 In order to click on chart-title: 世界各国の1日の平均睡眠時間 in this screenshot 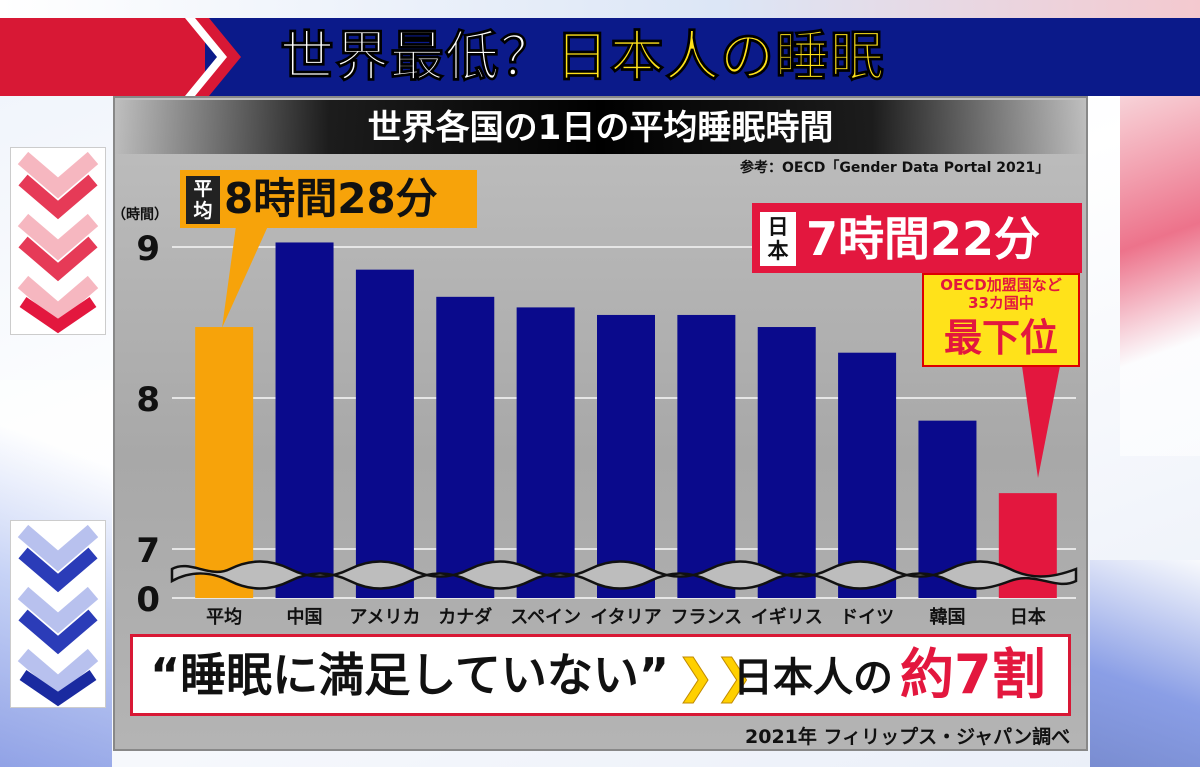, I will do `click(600, 128)`.